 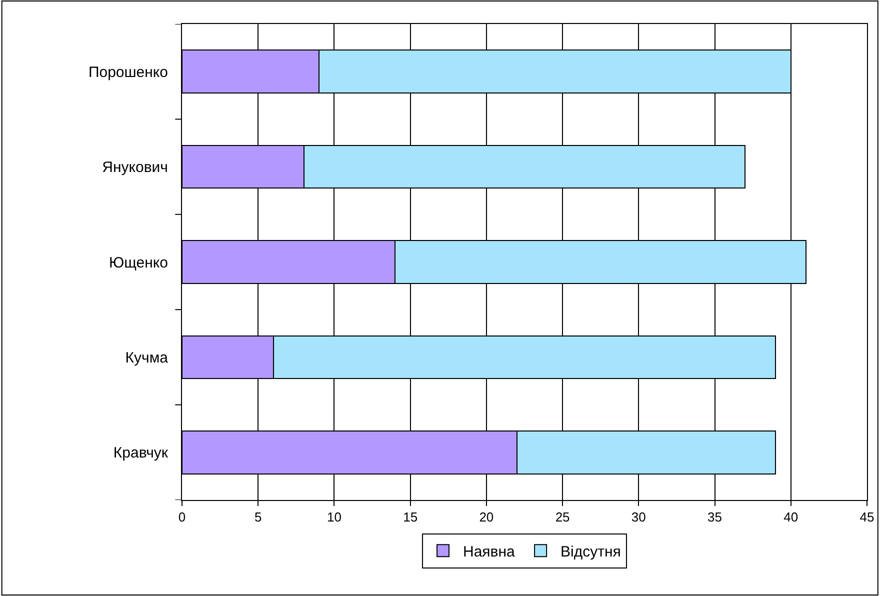 I want to click on x-tick-label: 25, so click(x=562, y=517).